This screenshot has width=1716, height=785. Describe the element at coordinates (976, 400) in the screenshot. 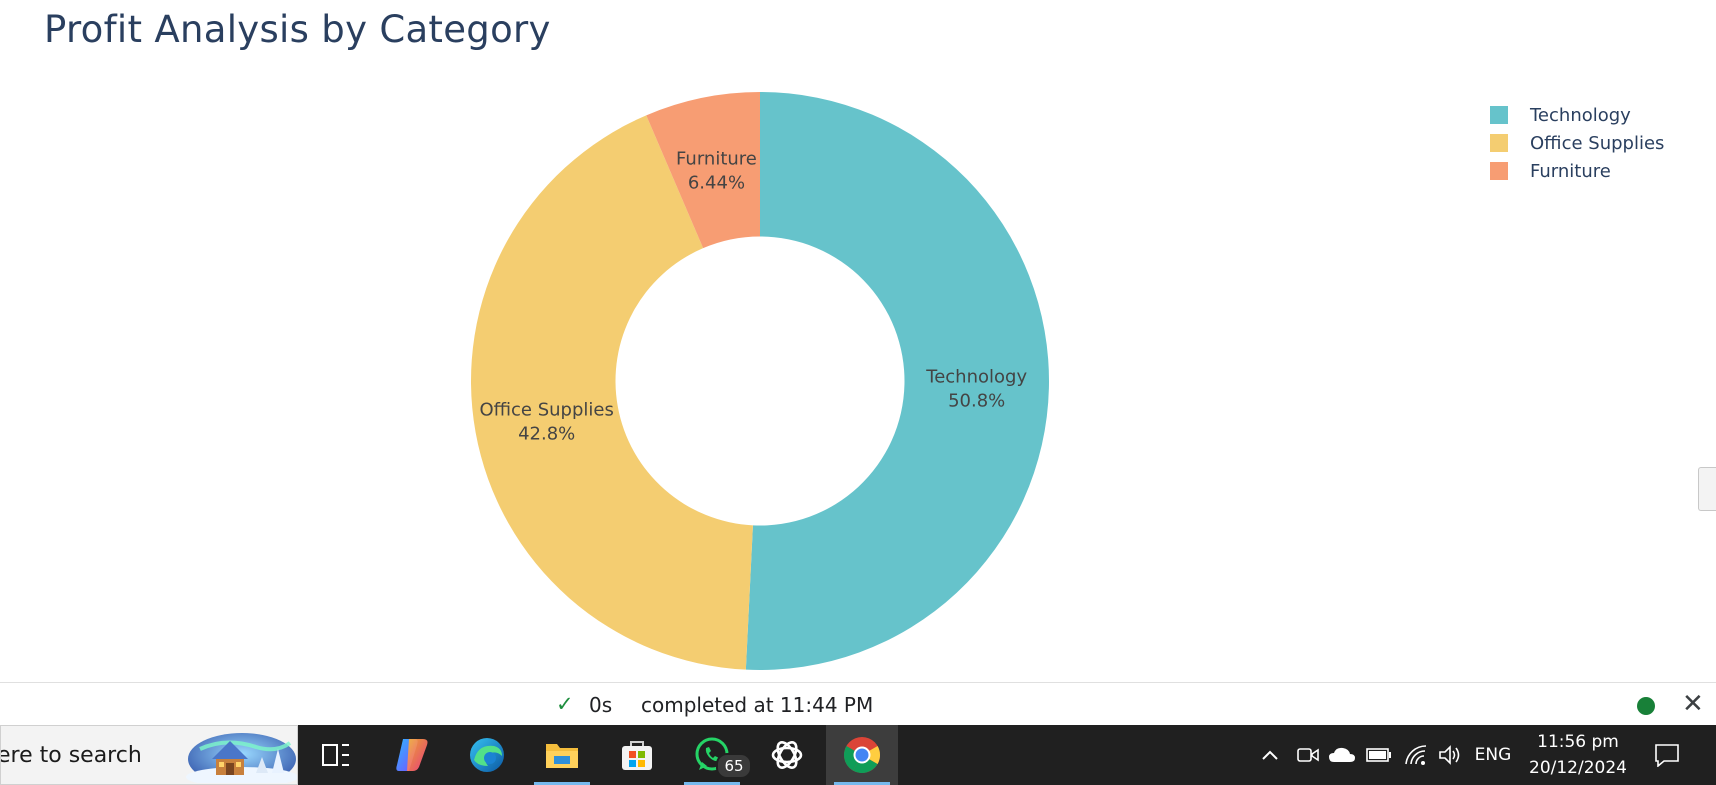

I see `slice-percent-technology: 50.8%` at that location.